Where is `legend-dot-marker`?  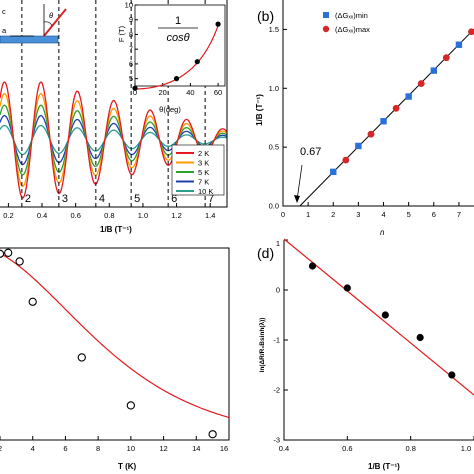
legend-dot-marker is located at coordinates (326, 29).